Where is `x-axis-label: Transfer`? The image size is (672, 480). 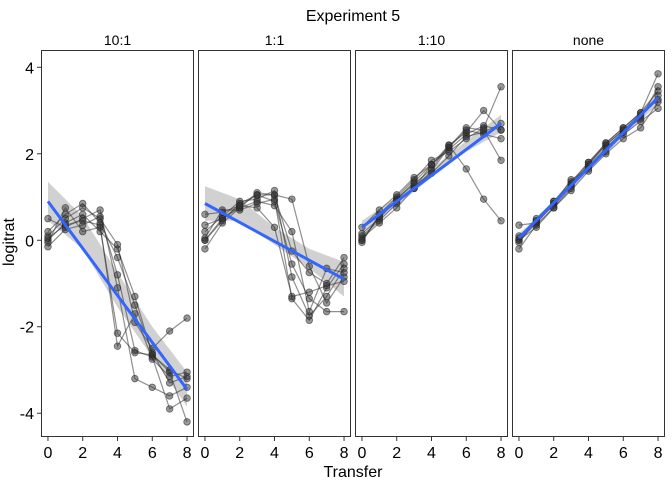
x-axis-label: Transfer is located at coordinates (354, 472).